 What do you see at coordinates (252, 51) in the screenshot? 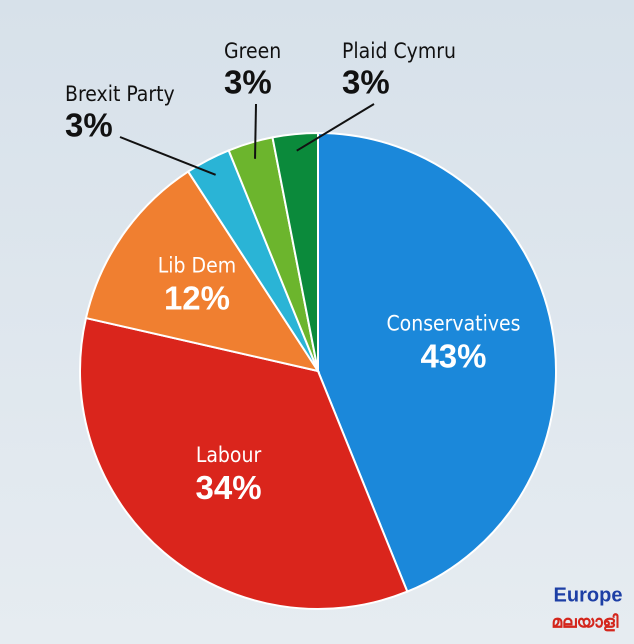
I see `slice-name: Green` at bounding box center [252, 51].